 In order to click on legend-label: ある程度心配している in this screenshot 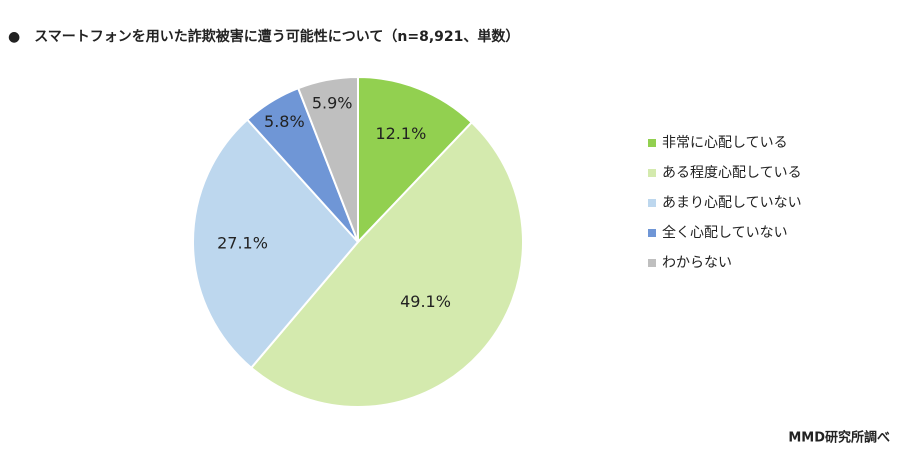, I will do `click(732, 173)`.